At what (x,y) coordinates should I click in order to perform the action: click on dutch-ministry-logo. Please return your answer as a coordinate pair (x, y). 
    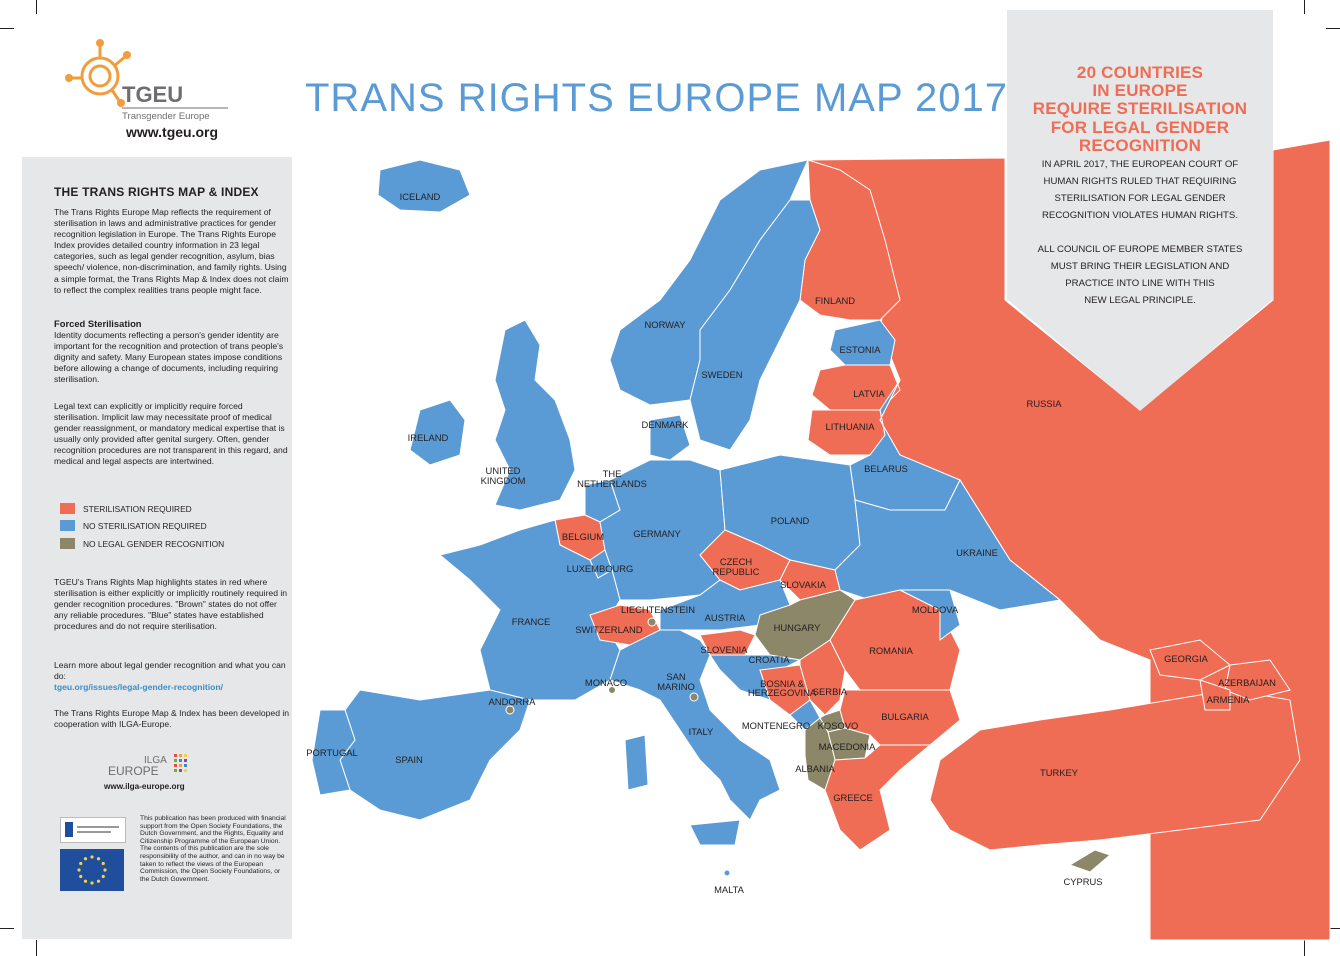
    Looking at the image, I should click on (93, 830).